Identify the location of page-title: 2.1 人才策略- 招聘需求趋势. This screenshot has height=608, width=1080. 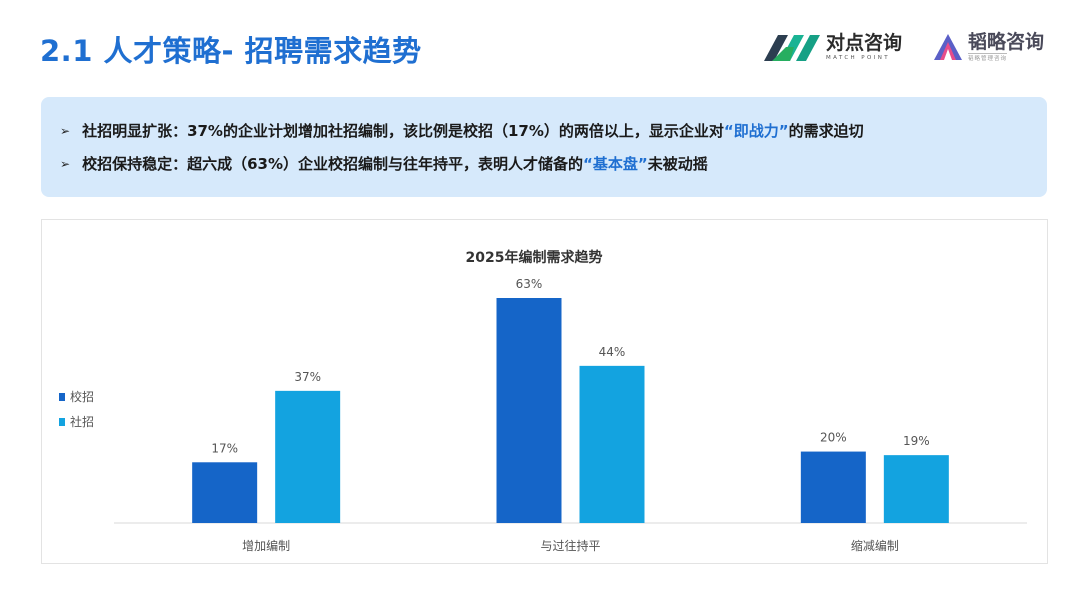
(231, 51).